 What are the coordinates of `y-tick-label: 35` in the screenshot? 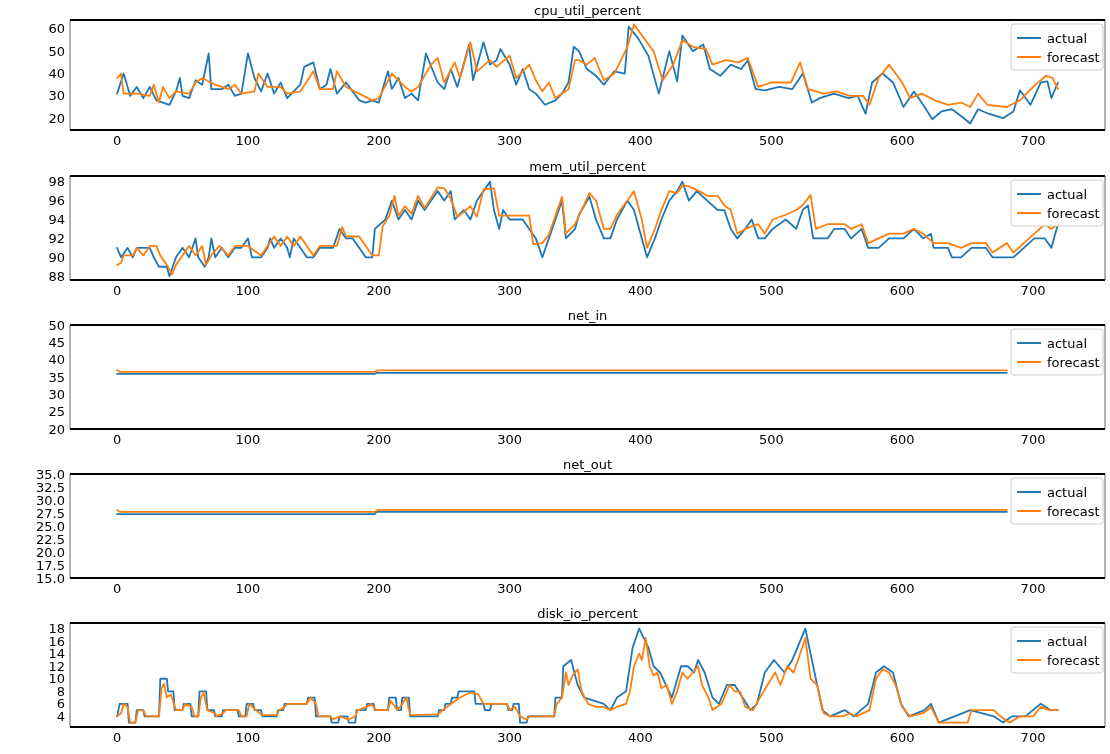 It's located at (56, 377).